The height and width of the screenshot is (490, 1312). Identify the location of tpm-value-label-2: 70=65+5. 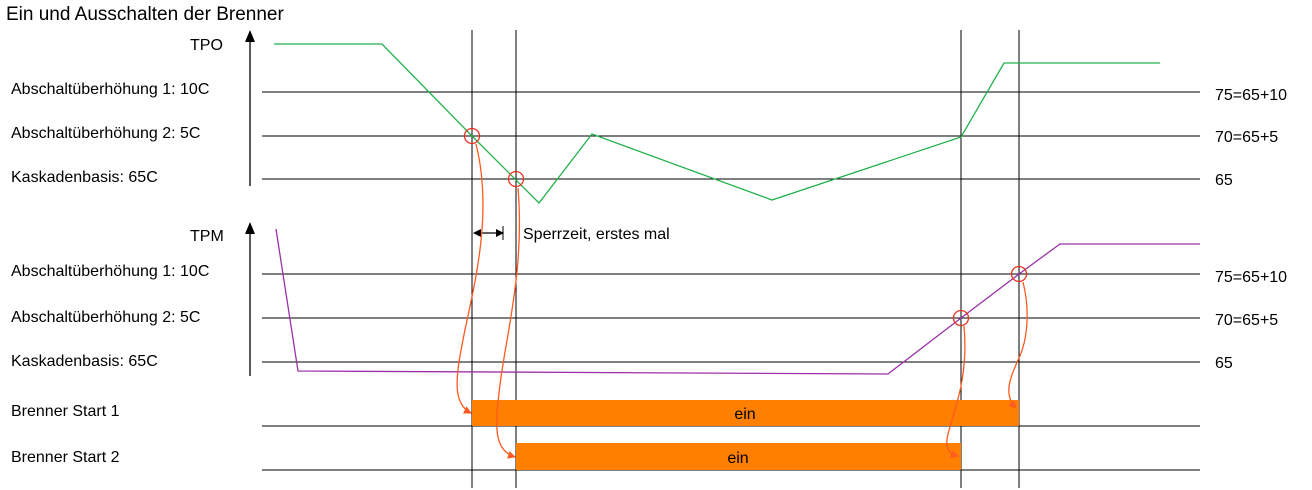
(1247, 320).